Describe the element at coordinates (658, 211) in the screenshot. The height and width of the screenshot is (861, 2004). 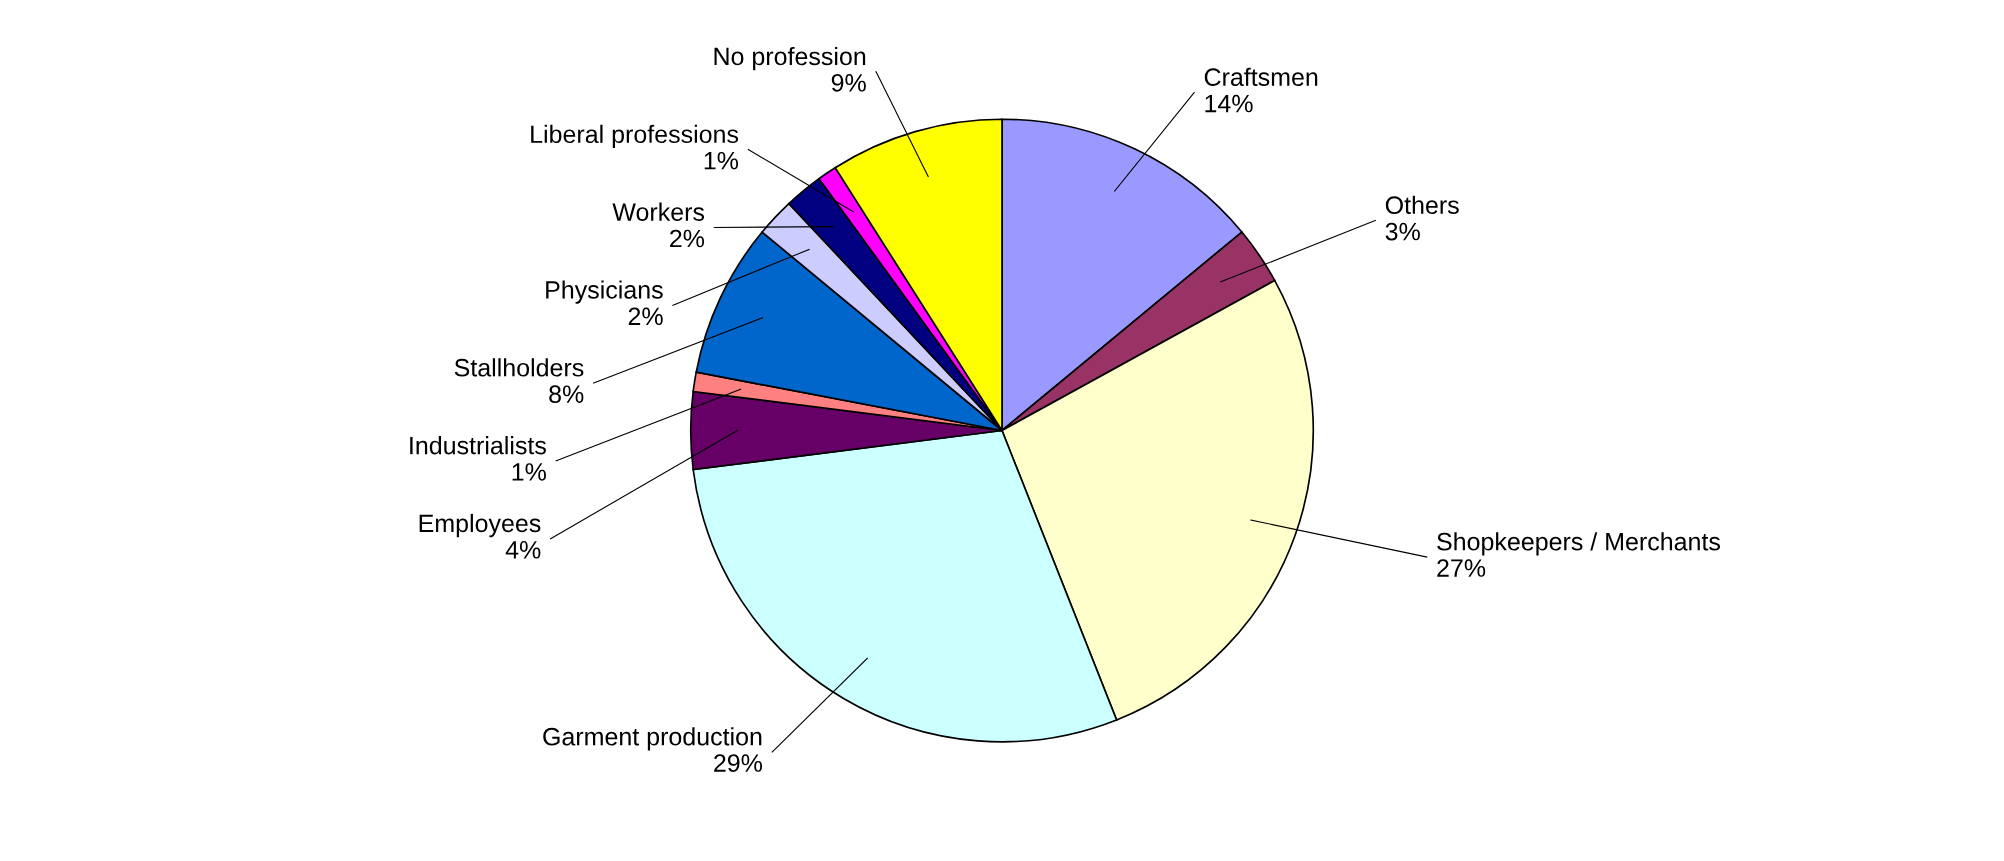
I see `slice-label: Workers` at that location.